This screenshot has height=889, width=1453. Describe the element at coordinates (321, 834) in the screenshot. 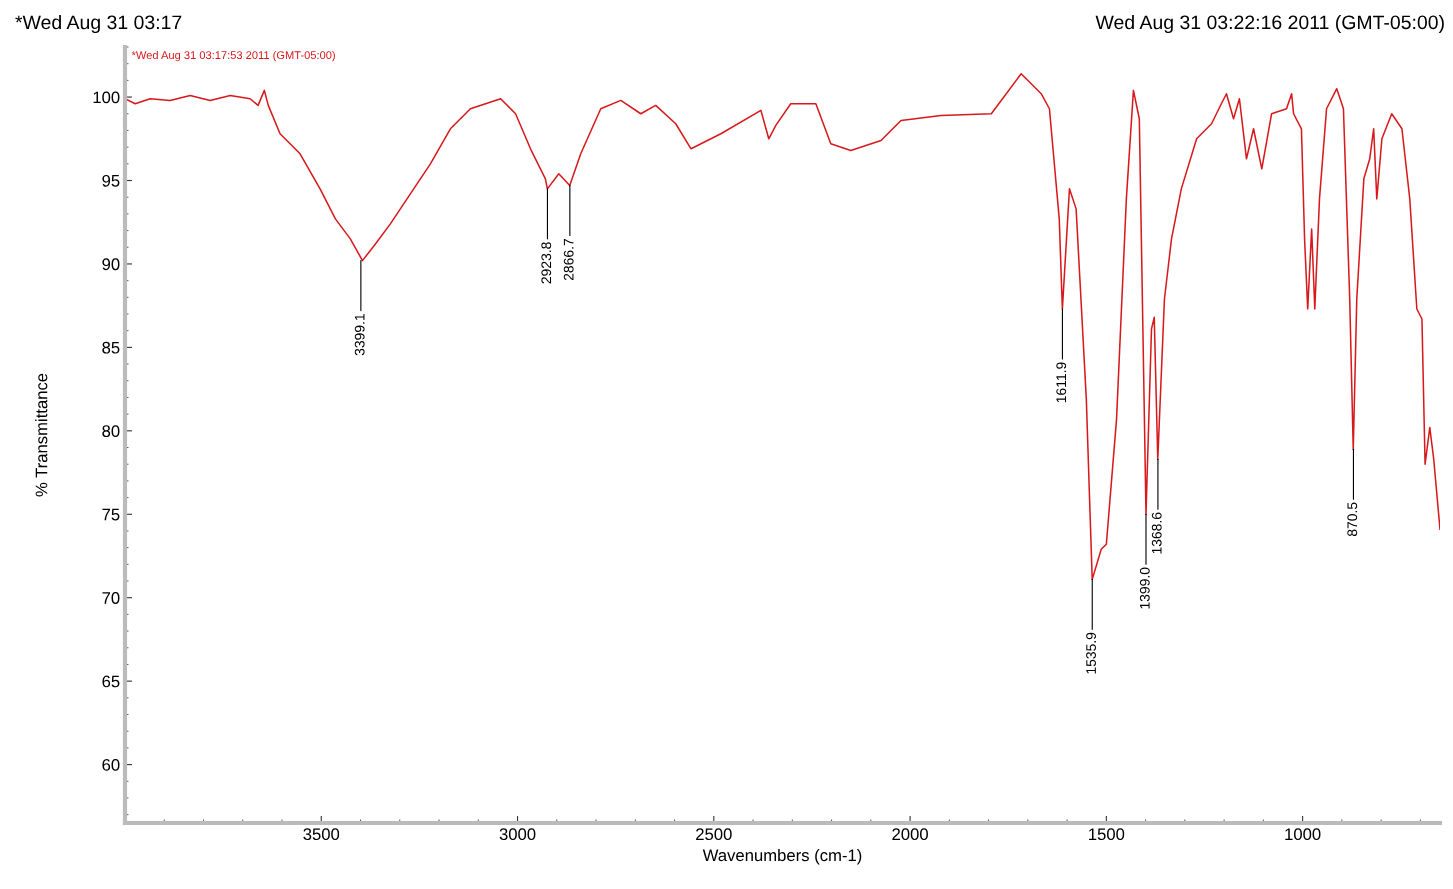

I see `x-tick-label: 3500` at that location.